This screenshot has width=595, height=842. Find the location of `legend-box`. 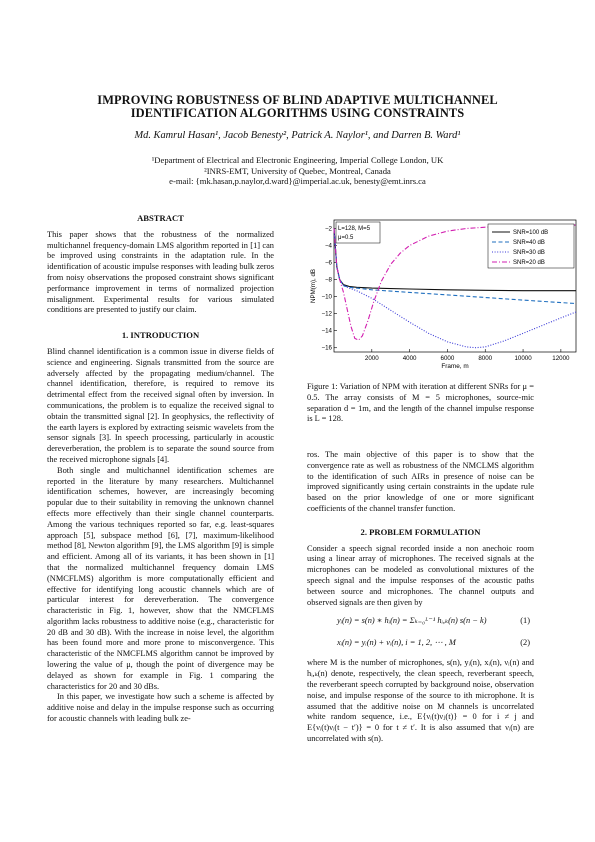

legend-box is located at coordinates (531, 246).